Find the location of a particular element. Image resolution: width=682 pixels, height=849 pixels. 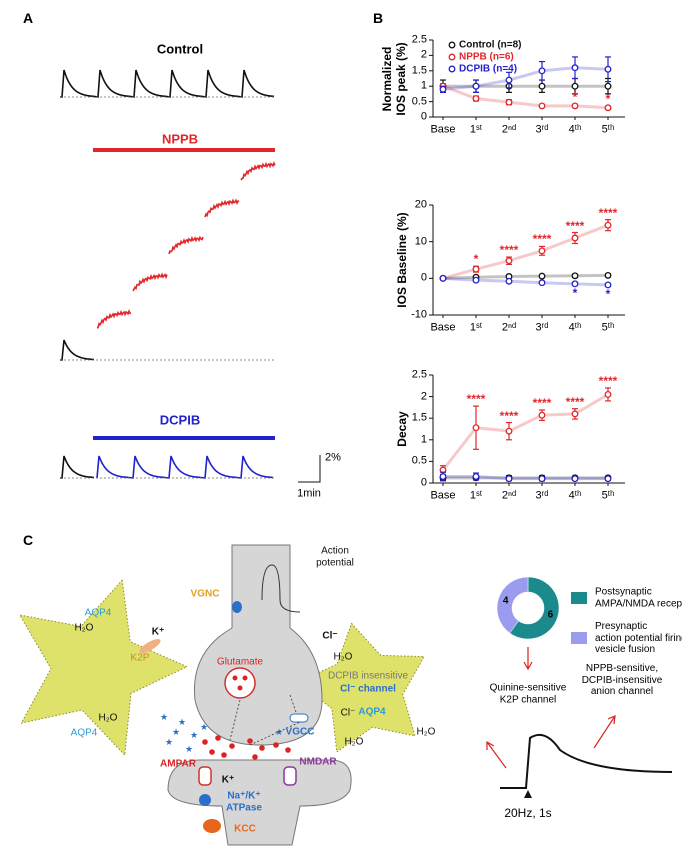

diagram-label: Cl⁻ is located at coordinates (330, 636).